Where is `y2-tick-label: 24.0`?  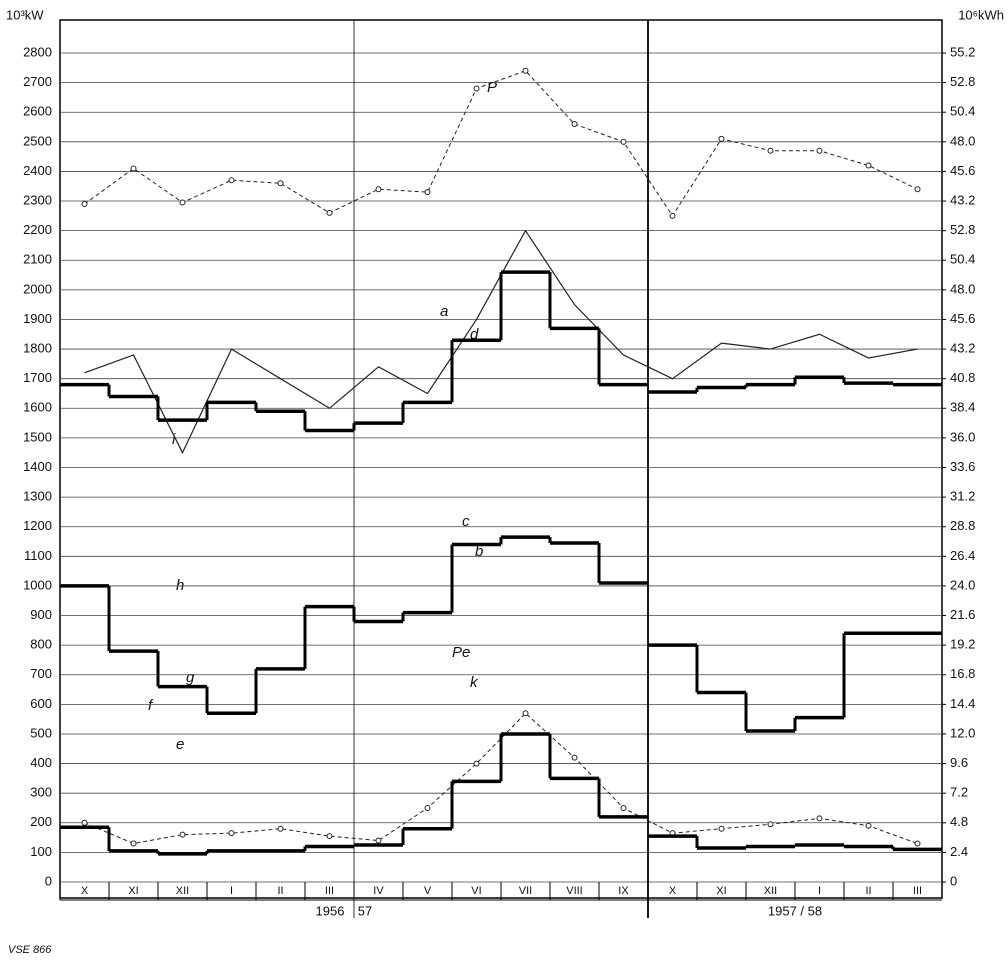 y2-tick-label: 24.0 is located at coordinates (962, 584).